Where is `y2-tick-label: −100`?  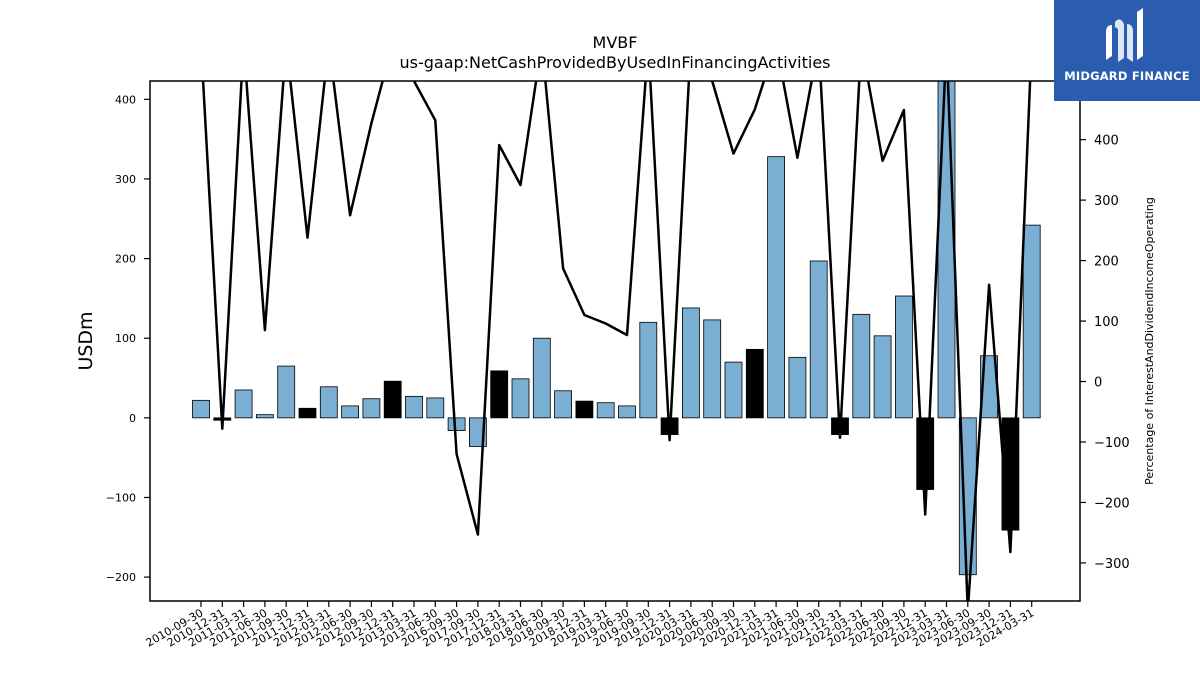 y2-tick-label: −100 is located at coordinates (1112, 443).